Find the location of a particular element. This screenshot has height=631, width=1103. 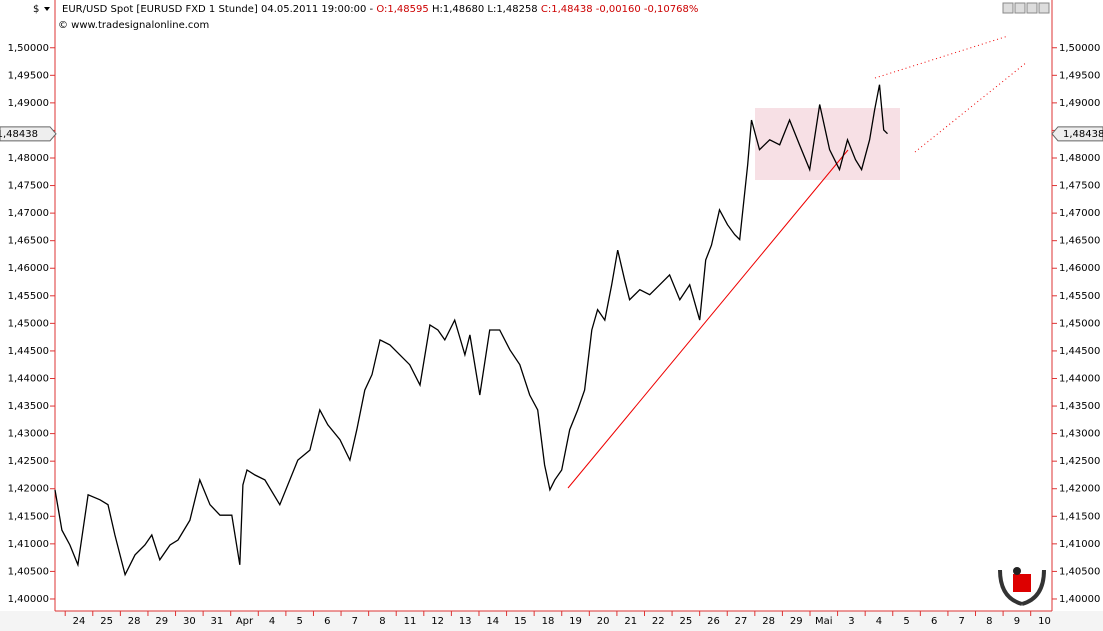

x-tick-label: 13 is located at coordinates (465, 621).